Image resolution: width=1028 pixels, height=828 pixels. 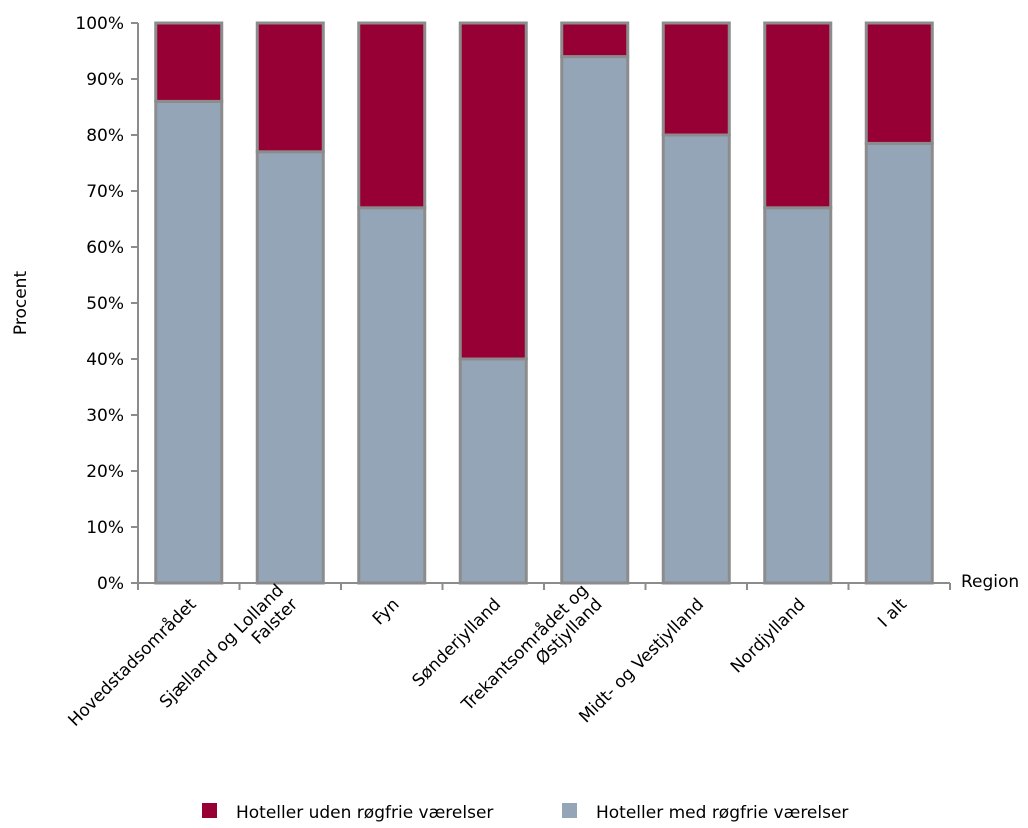 What do you see at coordinates (105, 416) in the screenshot?
I see `y-tick-label: 30%` at bounding box center [105, 416].